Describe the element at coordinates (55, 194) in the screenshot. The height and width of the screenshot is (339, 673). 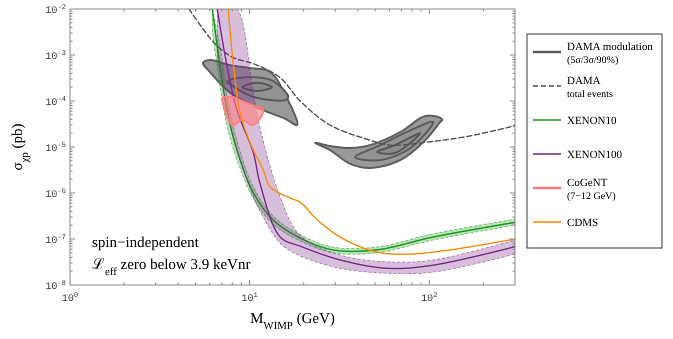
I see `y-tick-label: 10$^{-6}$` at that location.